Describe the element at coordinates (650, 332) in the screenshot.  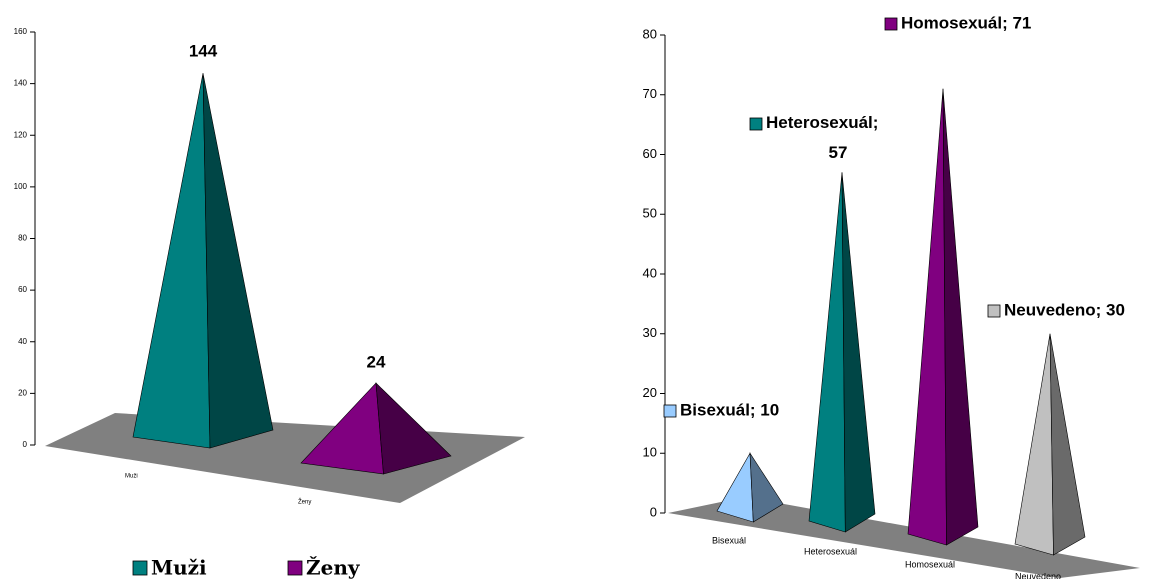
I see `y-tick-label: 30` at that location.